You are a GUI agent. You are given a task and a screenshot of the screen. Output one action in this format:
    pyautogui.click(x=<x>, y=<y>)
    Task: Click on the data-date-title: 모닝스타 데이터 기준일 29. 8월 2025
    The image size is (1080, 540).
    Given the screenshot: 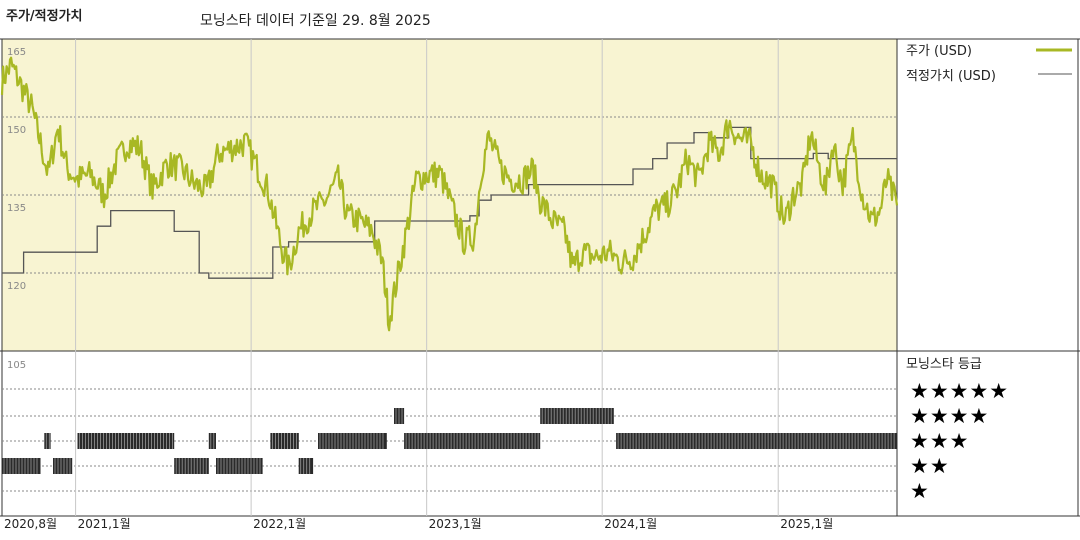 What is the action you would take?
    pyautogui.click(x=315, y=21)
    